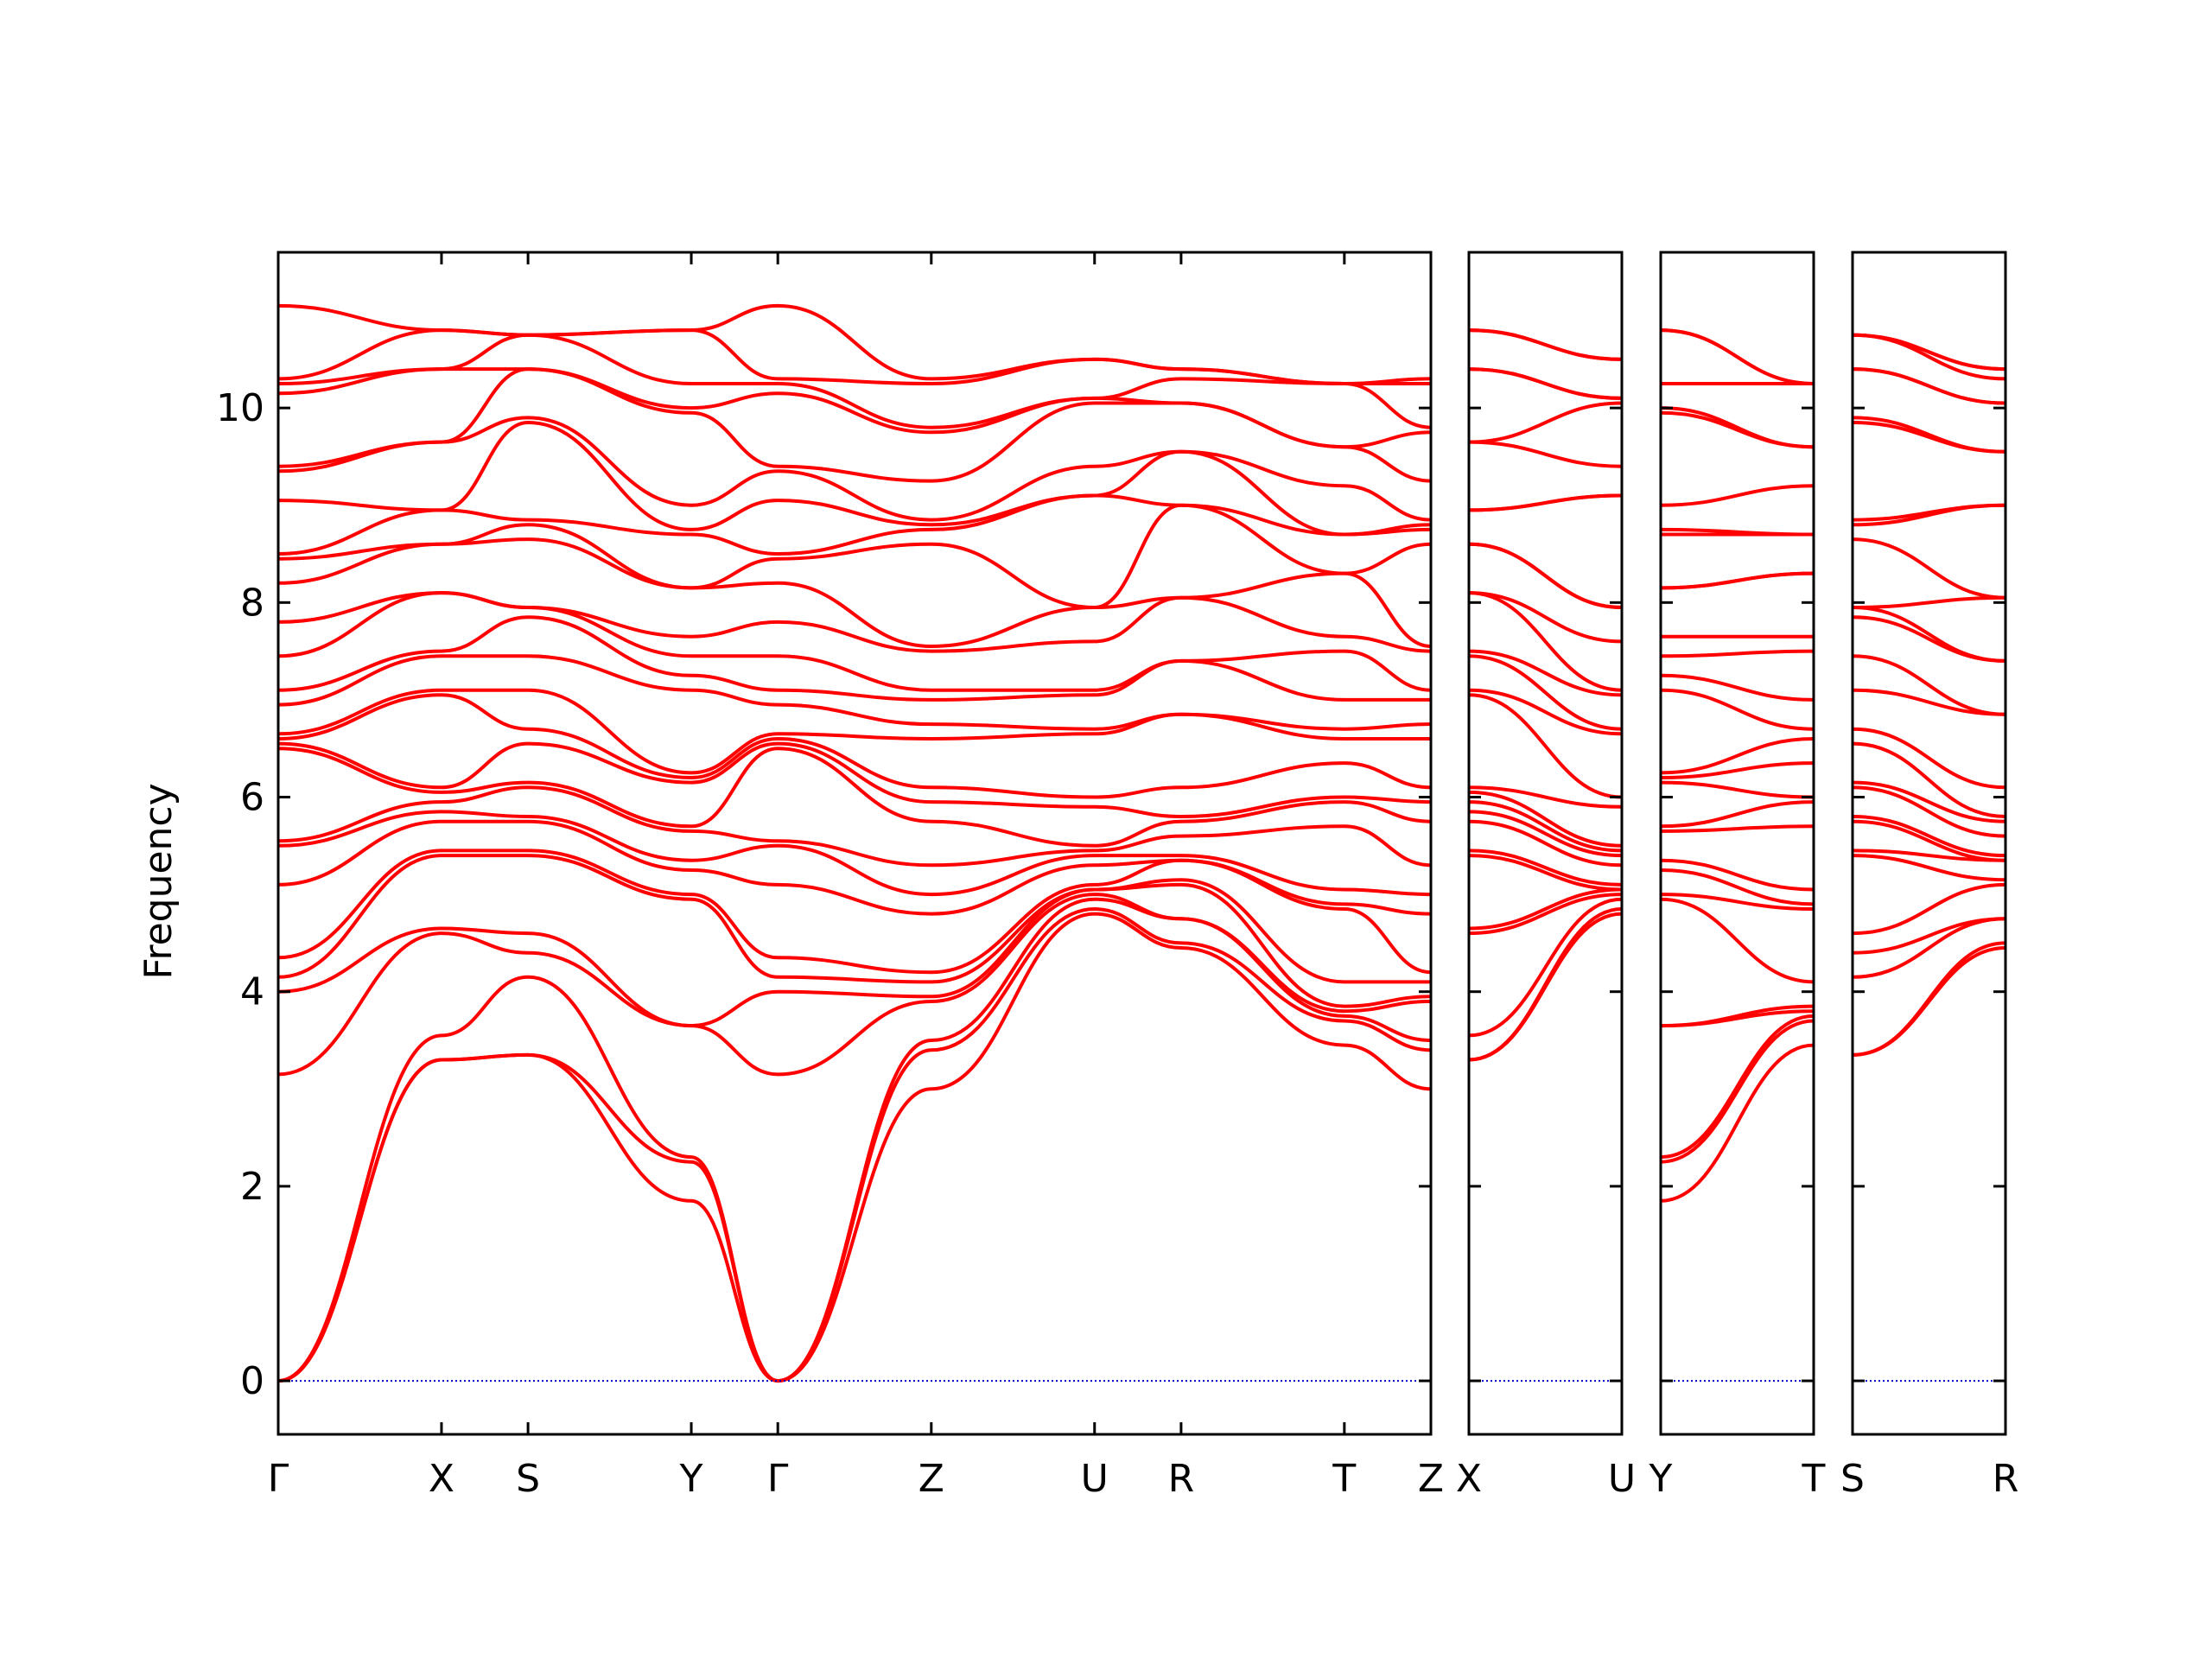 This screenshot has height=1659, width=2212. Describe the element at coordinates (1852, 1479) in the screenshot. I see `x-tick-label: S` at that location.